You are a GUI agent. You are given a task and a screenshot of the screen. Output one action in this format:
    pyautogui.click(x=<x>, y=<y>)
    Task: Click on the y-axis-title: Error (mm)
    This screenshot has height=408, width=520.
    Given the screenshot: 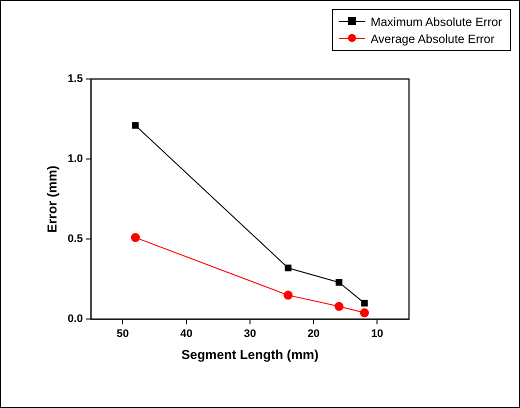 What is the action you would take?
    pyautogui.click(x=52, y=199)
    